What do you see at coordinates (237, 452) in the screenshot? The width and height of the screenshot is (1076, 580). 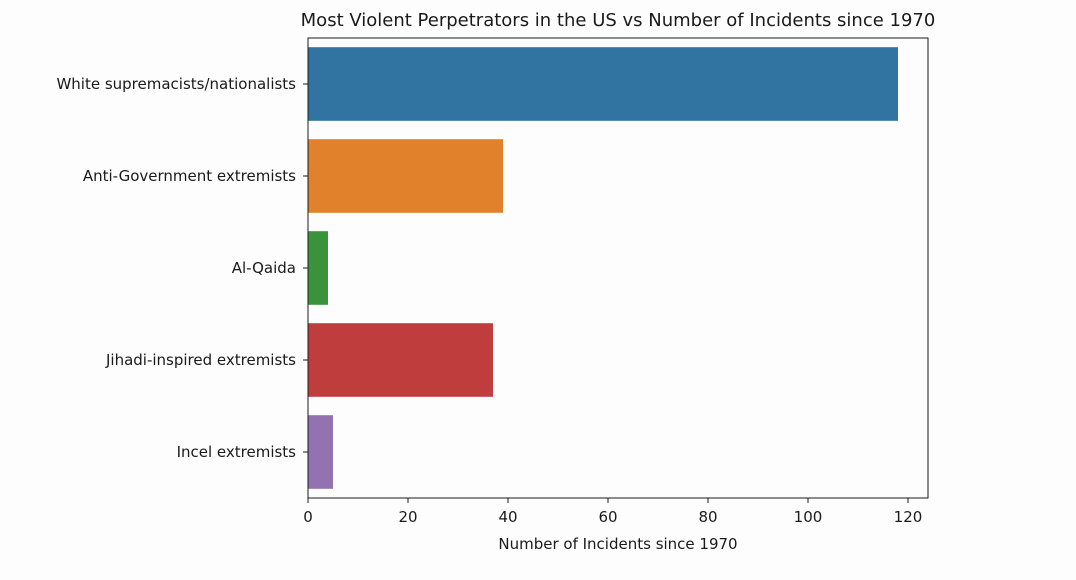 I see `y-tick-label: Incel extremists` at bounding box center [237, 452].